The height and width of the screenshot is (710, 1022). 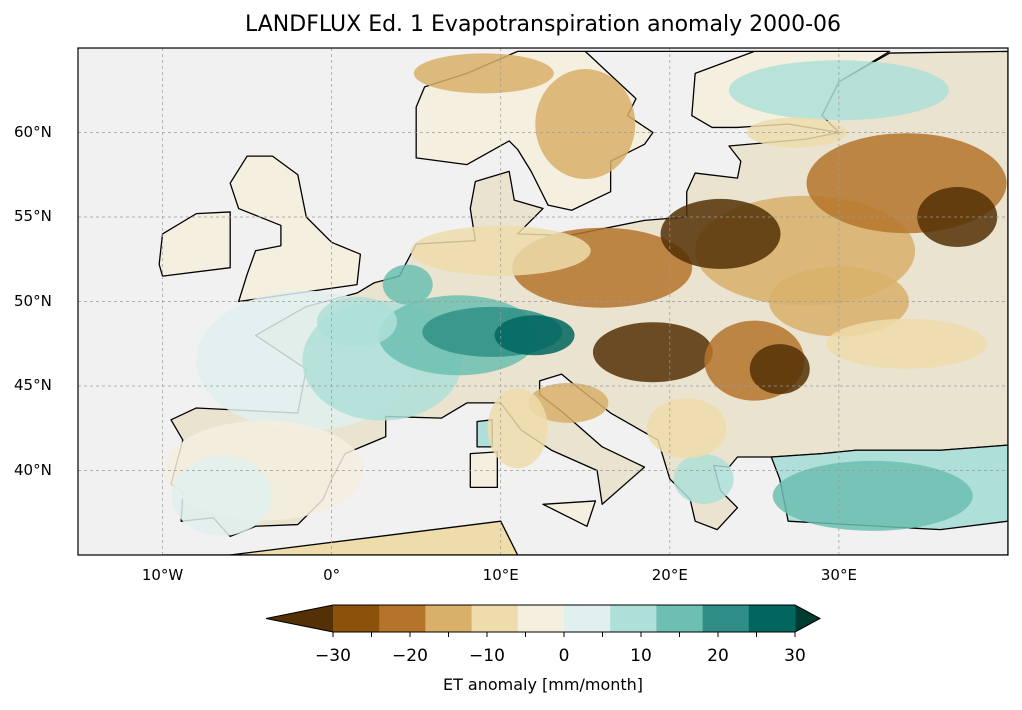 I want to click on colorbar-label: ET anomaly [mm/month], so click(x=543, y=684).